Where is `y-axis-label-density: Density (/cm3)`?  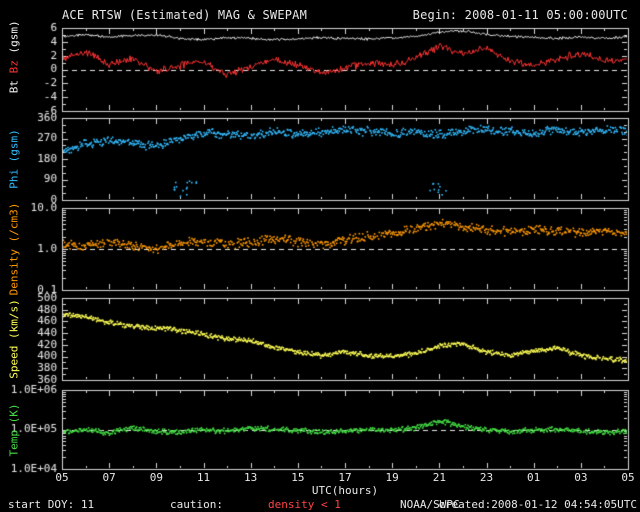
y-axis-label-density: Density (/cm3) is located at coordinates (14, 249).